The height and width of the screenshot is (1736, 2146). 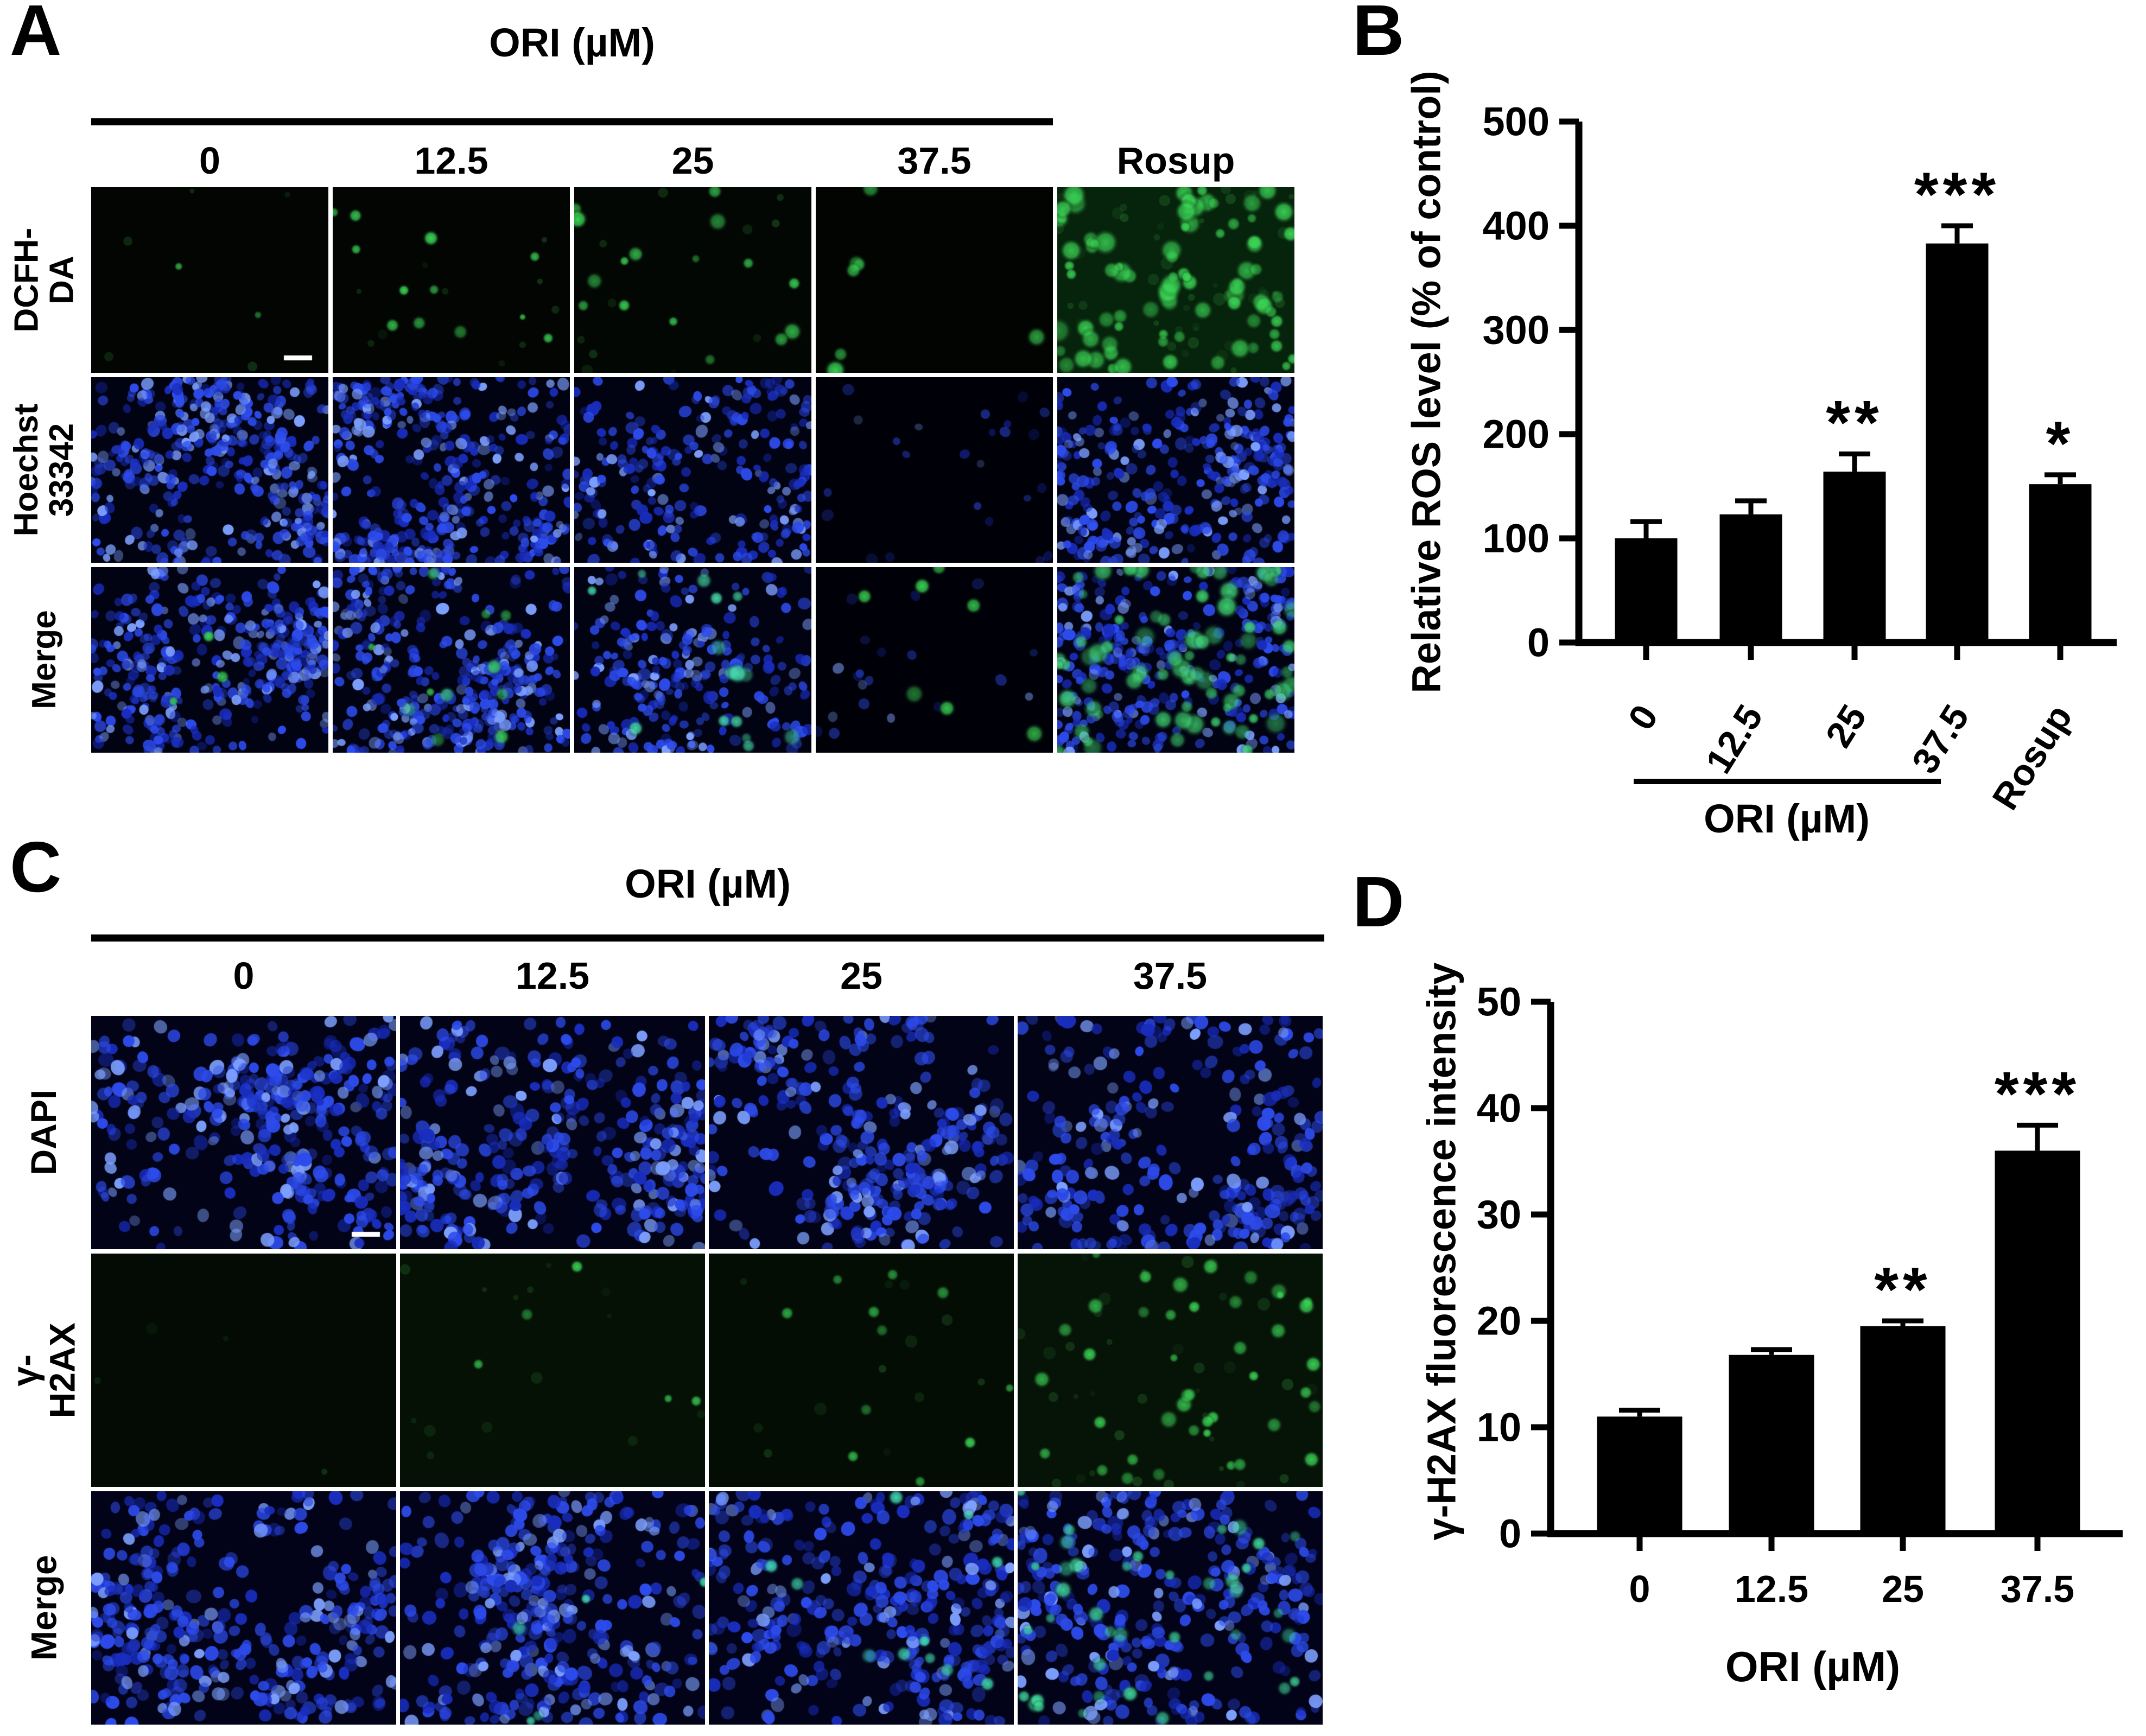 I want to click on y-tick-label: 40, so click(x=1499, y=1108).